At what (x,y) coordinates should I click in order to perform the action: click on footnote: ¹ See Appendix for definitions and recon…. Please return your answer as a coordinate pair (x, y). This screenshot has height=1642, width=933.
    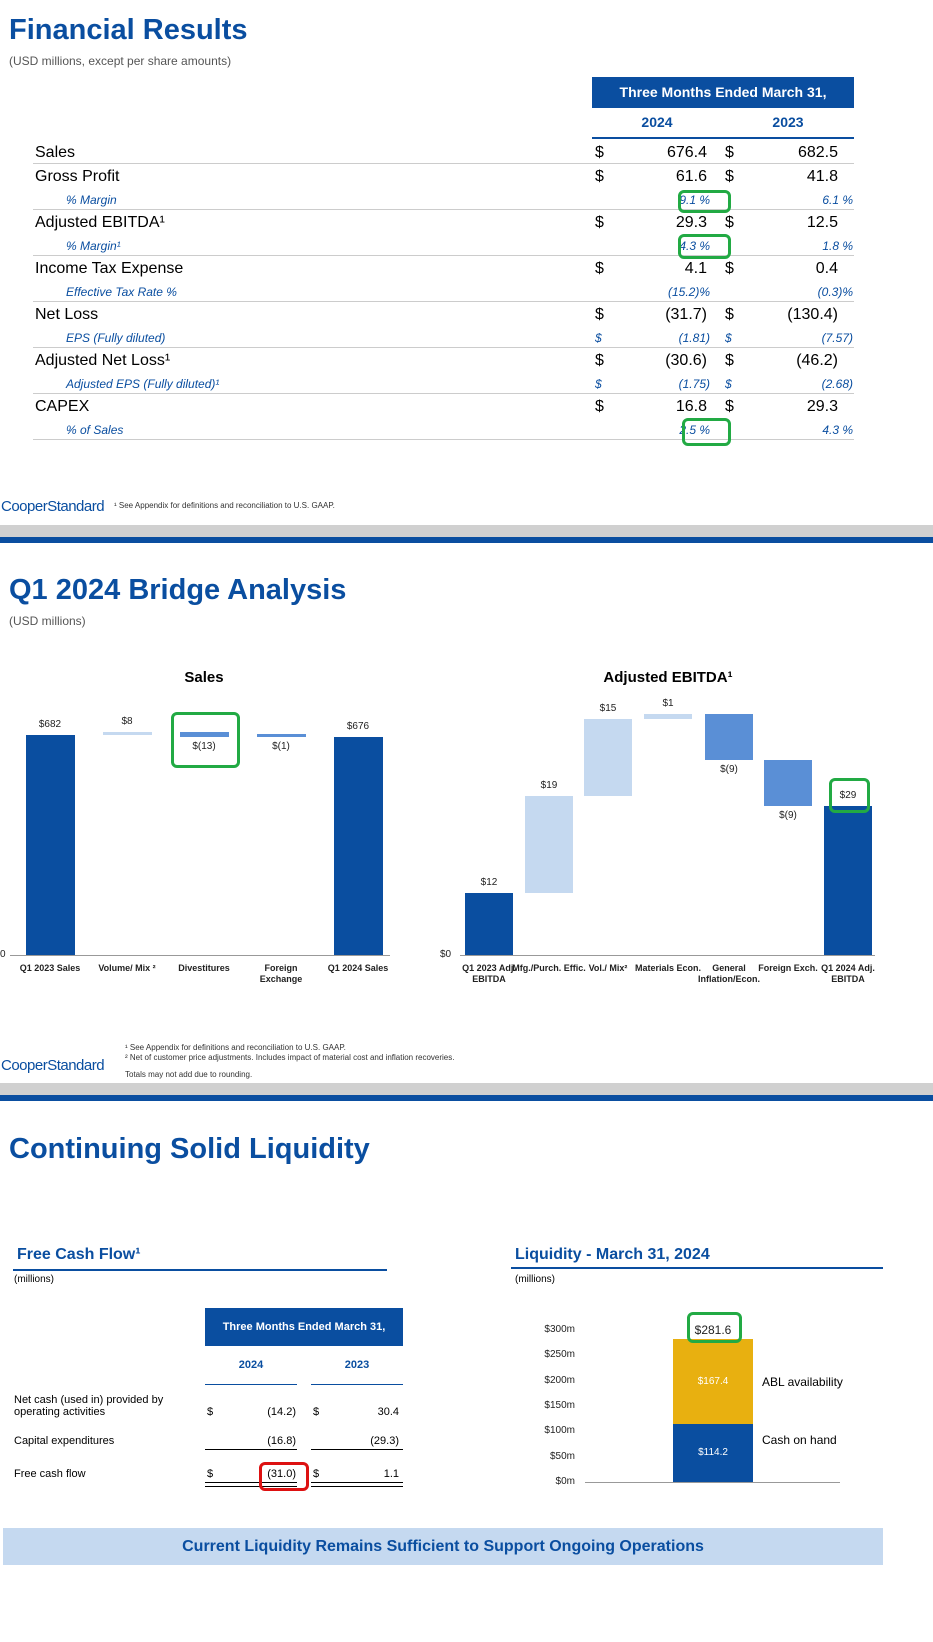
    Looking at the image, I should click on (224, 505).